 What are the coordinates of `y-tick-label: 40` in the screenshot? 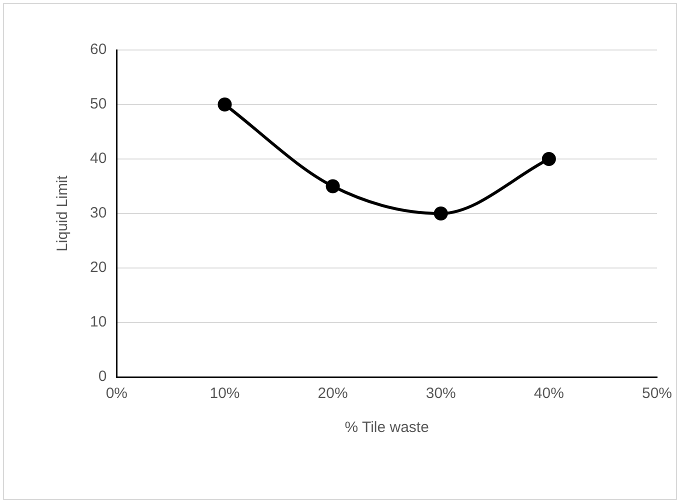 It's located at (98, 159).